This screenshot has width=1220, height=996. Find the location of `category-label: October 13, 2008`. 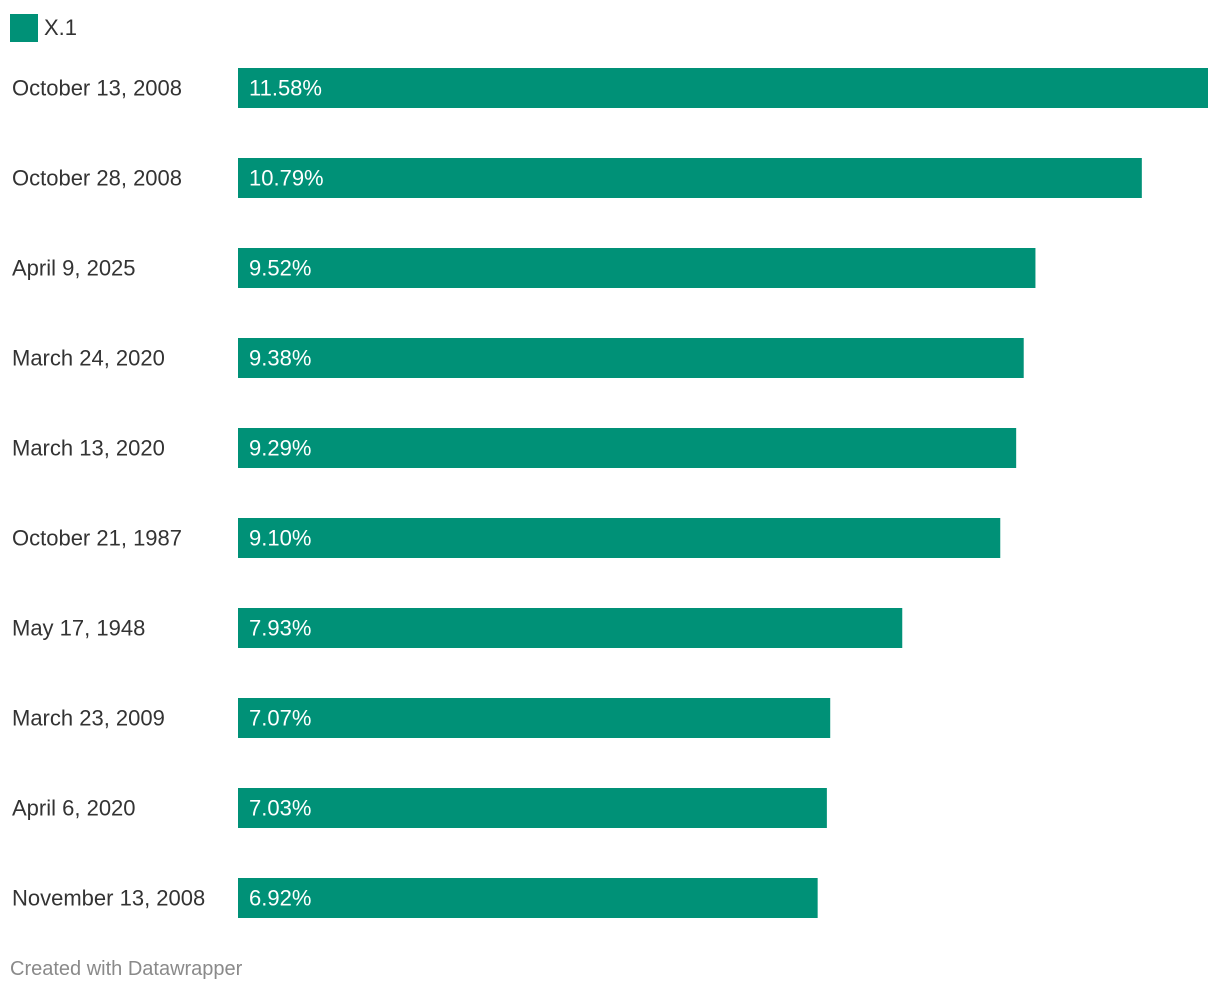

category-label: October 13, 2008 is located at coordinates (97, 88).